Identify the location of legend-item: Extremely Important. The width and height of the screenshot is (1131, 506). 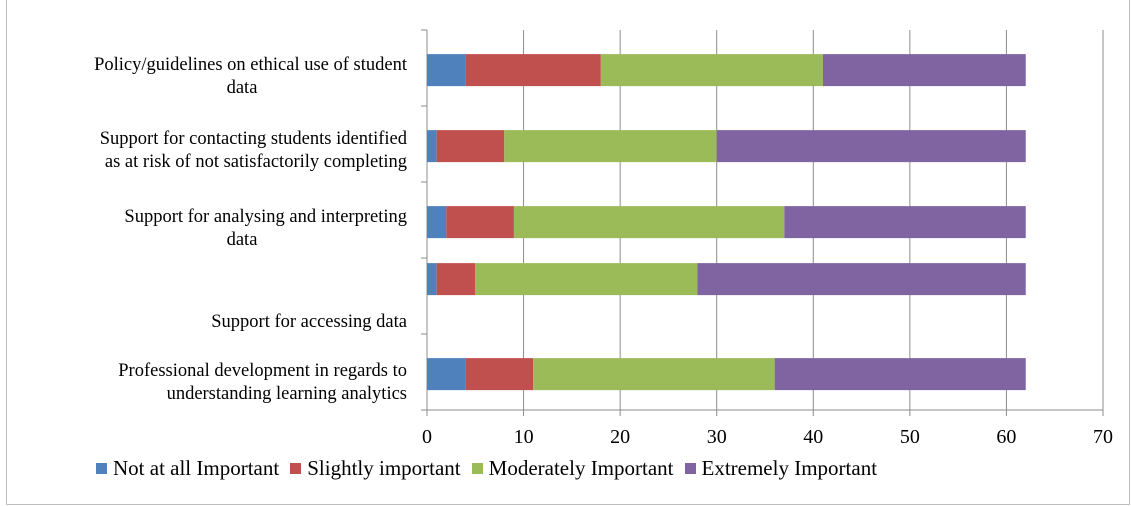
(781, 468).